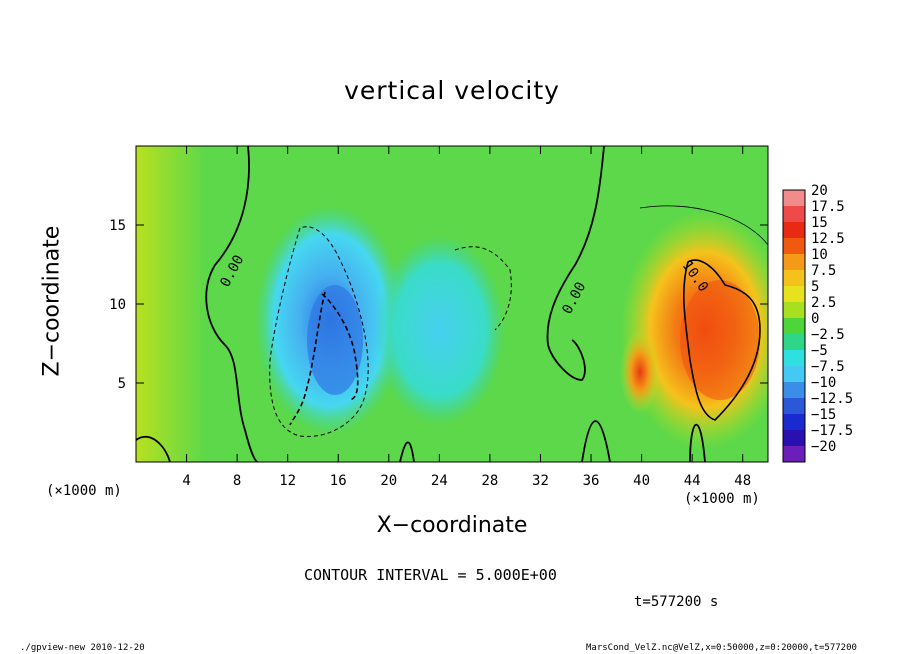 The height and width of the screenshot is (654, 904). What do you see at coordinates (82, 648) in the screenshot?
I see `footer-left: ./gpview-new 2010-12-20` at bounding box center [82, 648].